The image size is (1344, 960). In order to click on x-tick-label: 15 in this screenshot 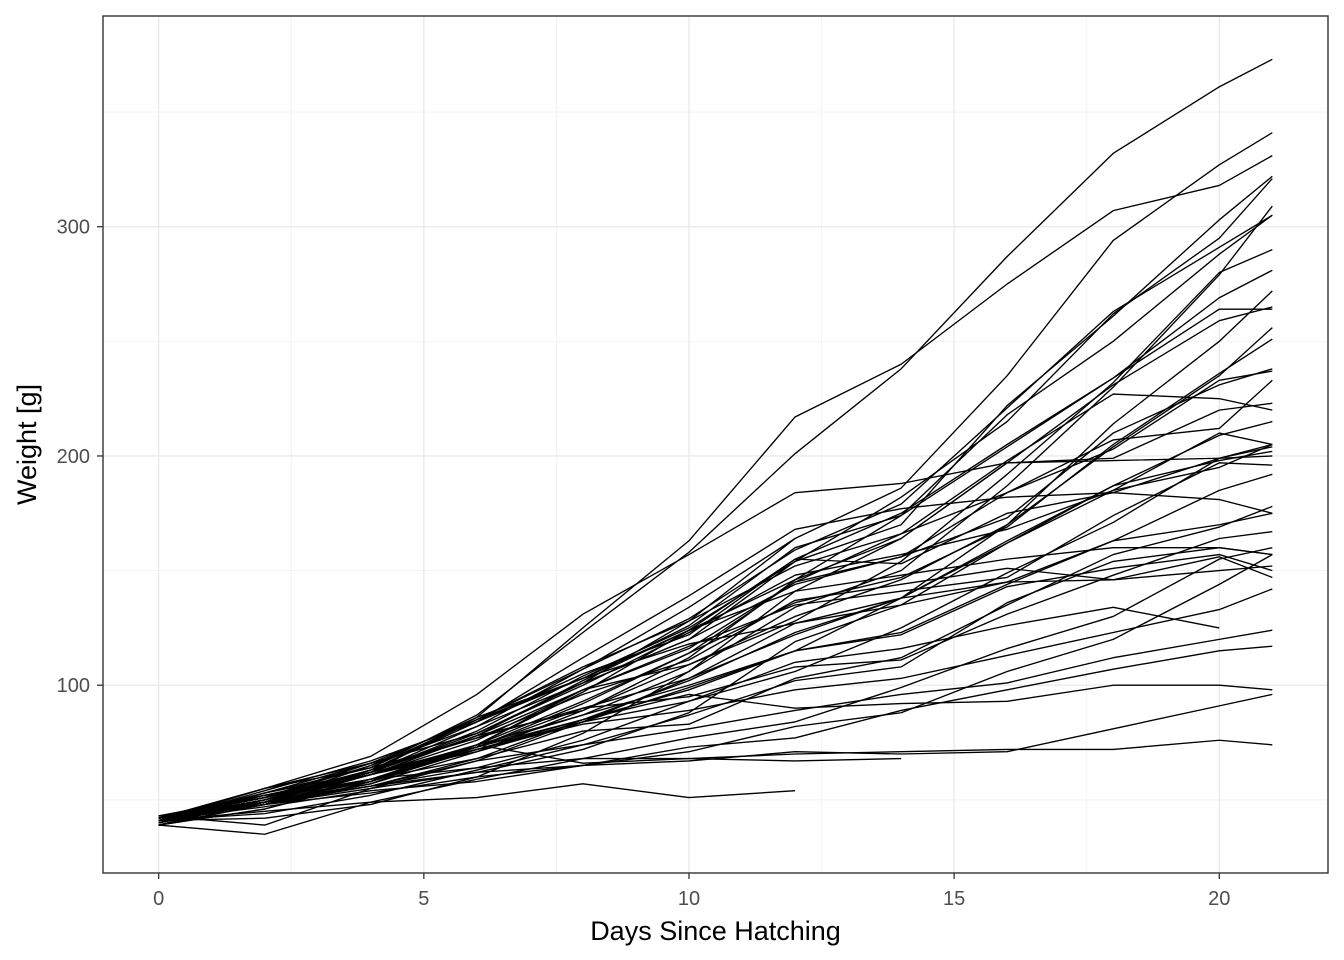, I will do `click(954, 899)`.